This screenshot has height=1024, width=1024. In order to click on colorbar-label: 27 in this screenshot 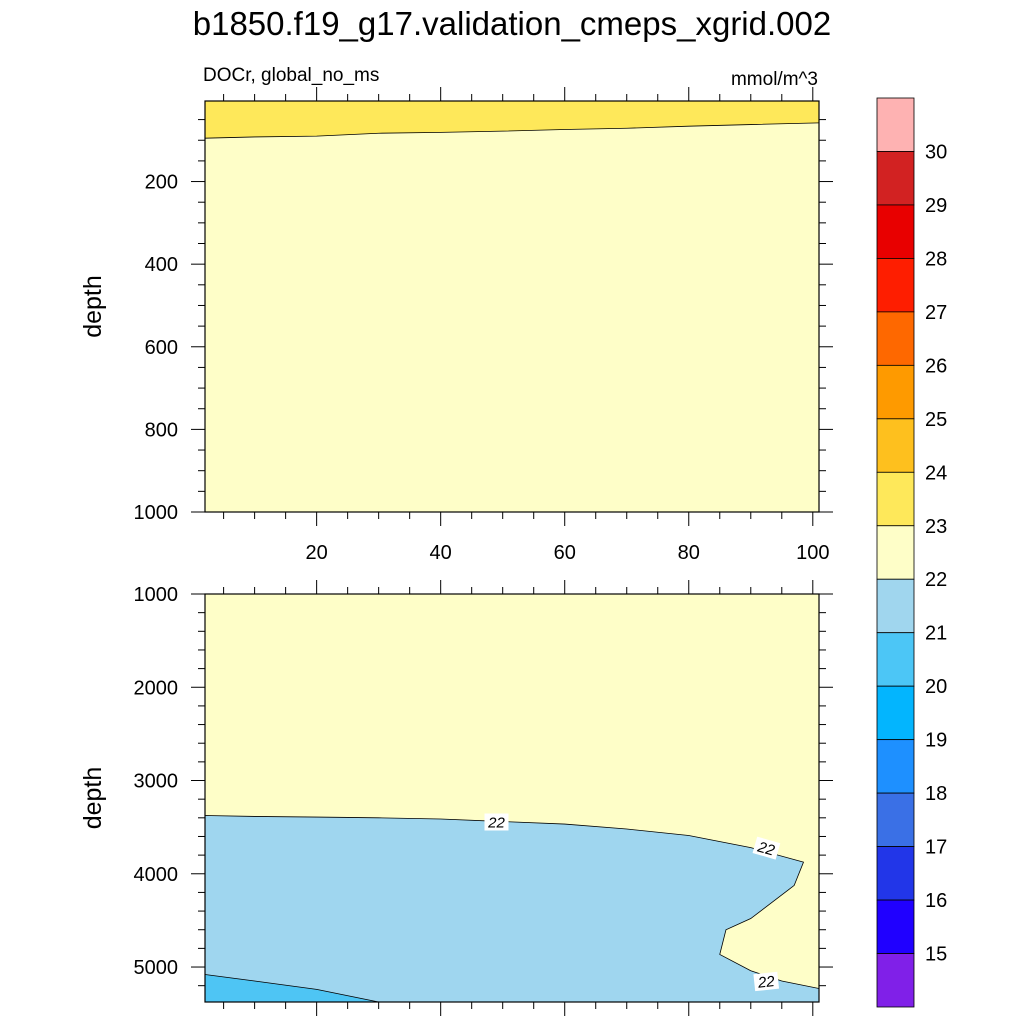, I will do `click(936, 313)`.